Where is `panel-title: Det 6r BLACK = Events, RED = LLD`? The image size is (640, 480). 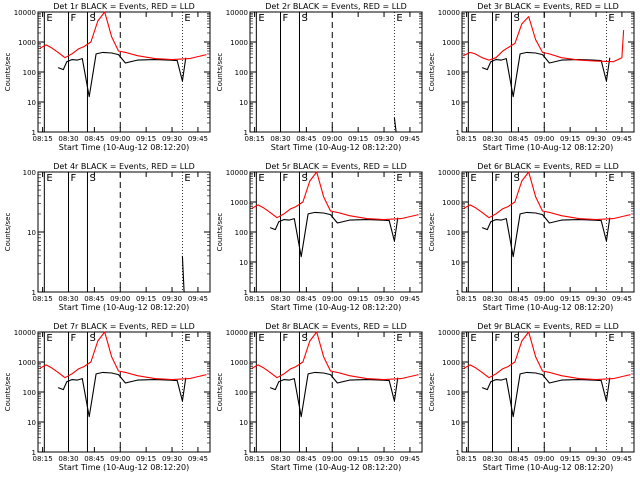 panel-title: Det 6r BLACK = Events, RED = LLD is located at coordinates (548, 166).